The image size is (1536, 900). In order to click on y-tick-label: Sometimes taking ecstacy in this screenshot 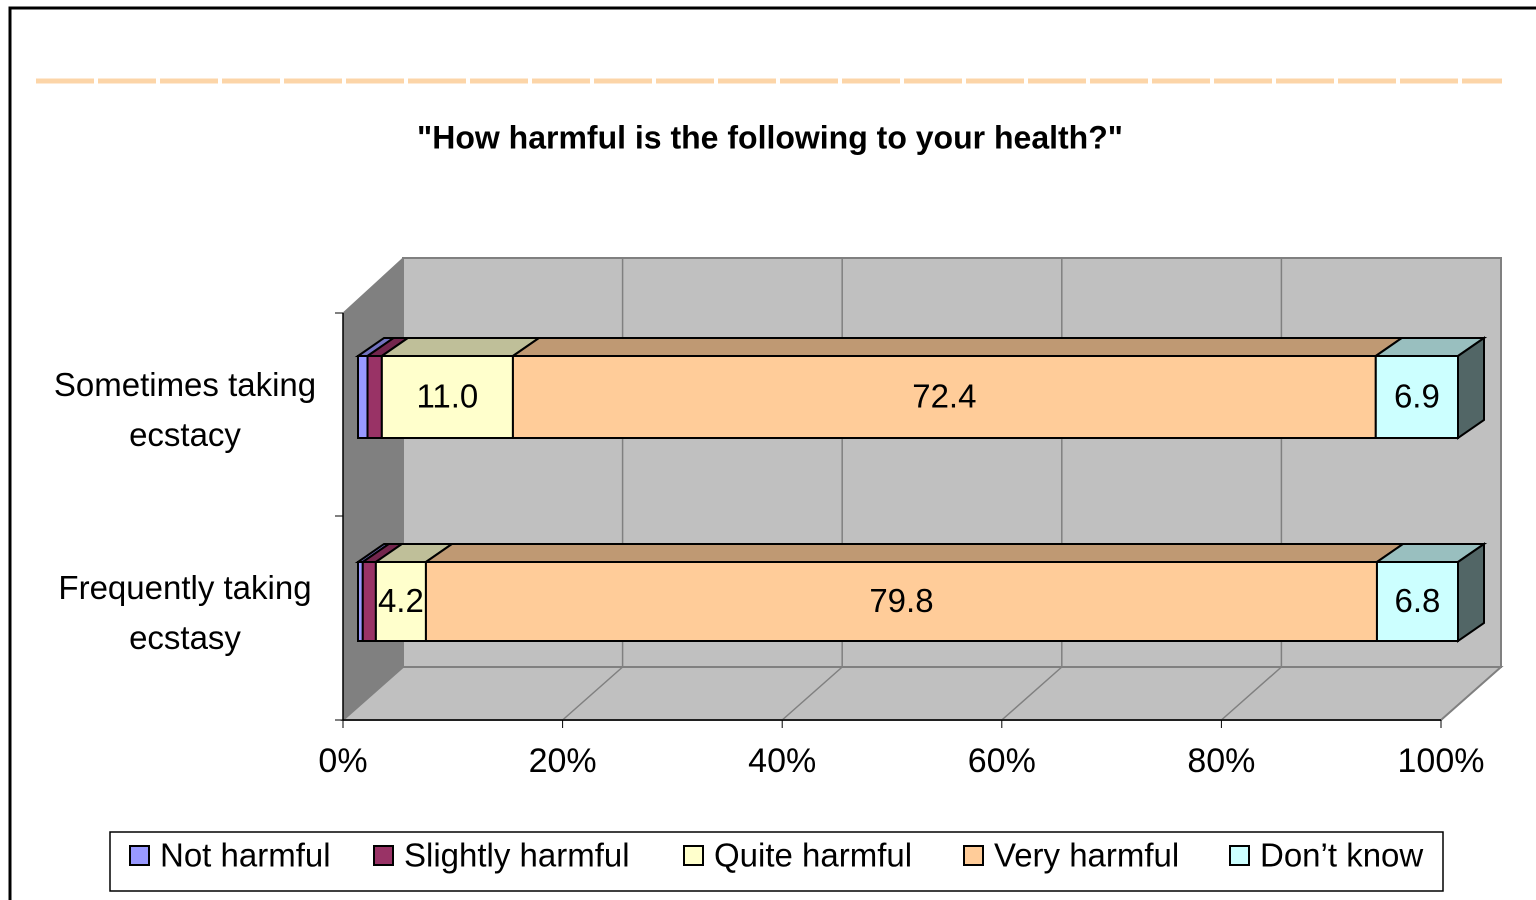, I will do `click(185, 409)`.